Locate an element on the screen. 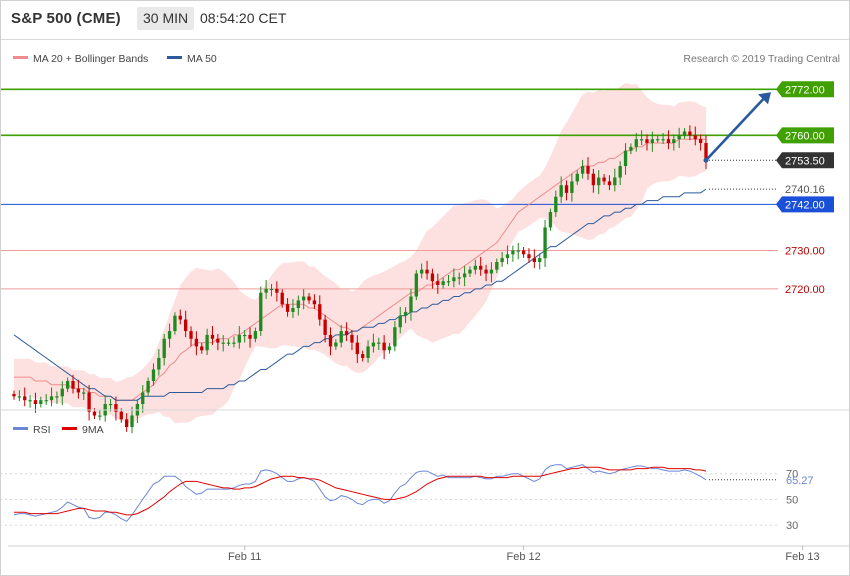  target-tag-bg is located at coordinates (805, 89).